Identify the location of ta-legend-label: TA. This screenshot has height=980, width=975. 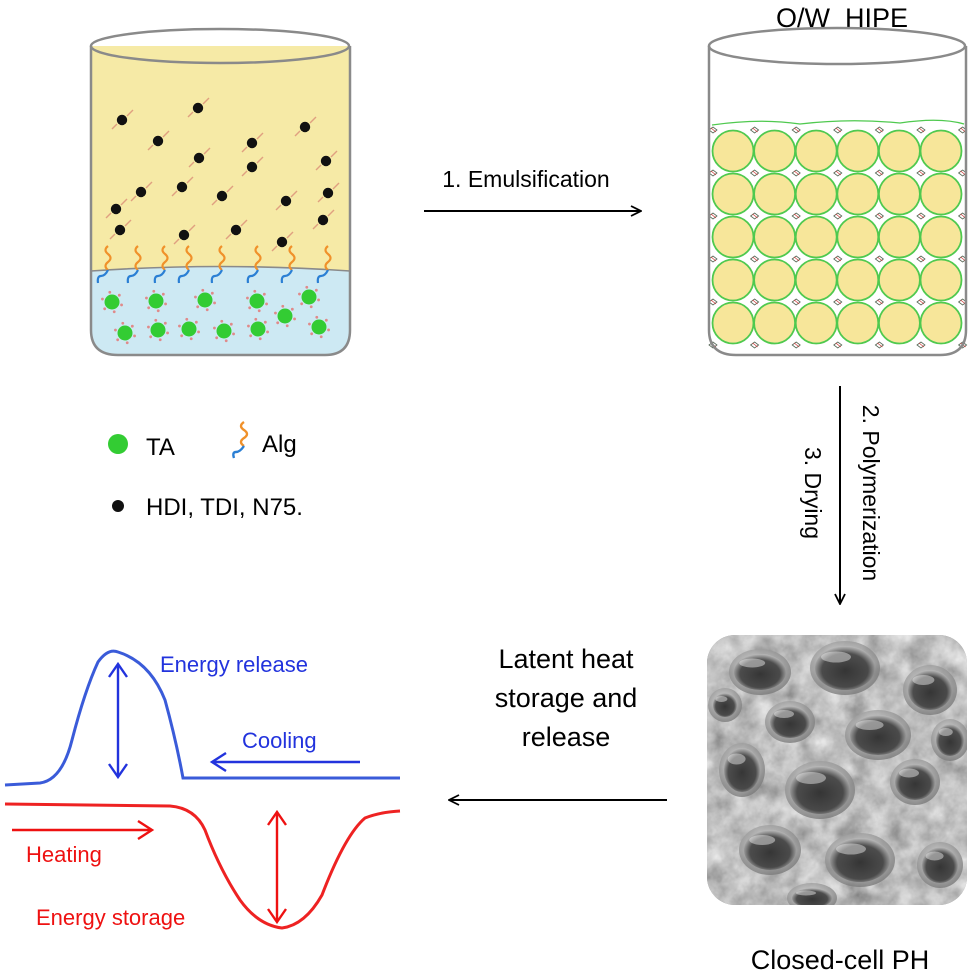
(160, 447).